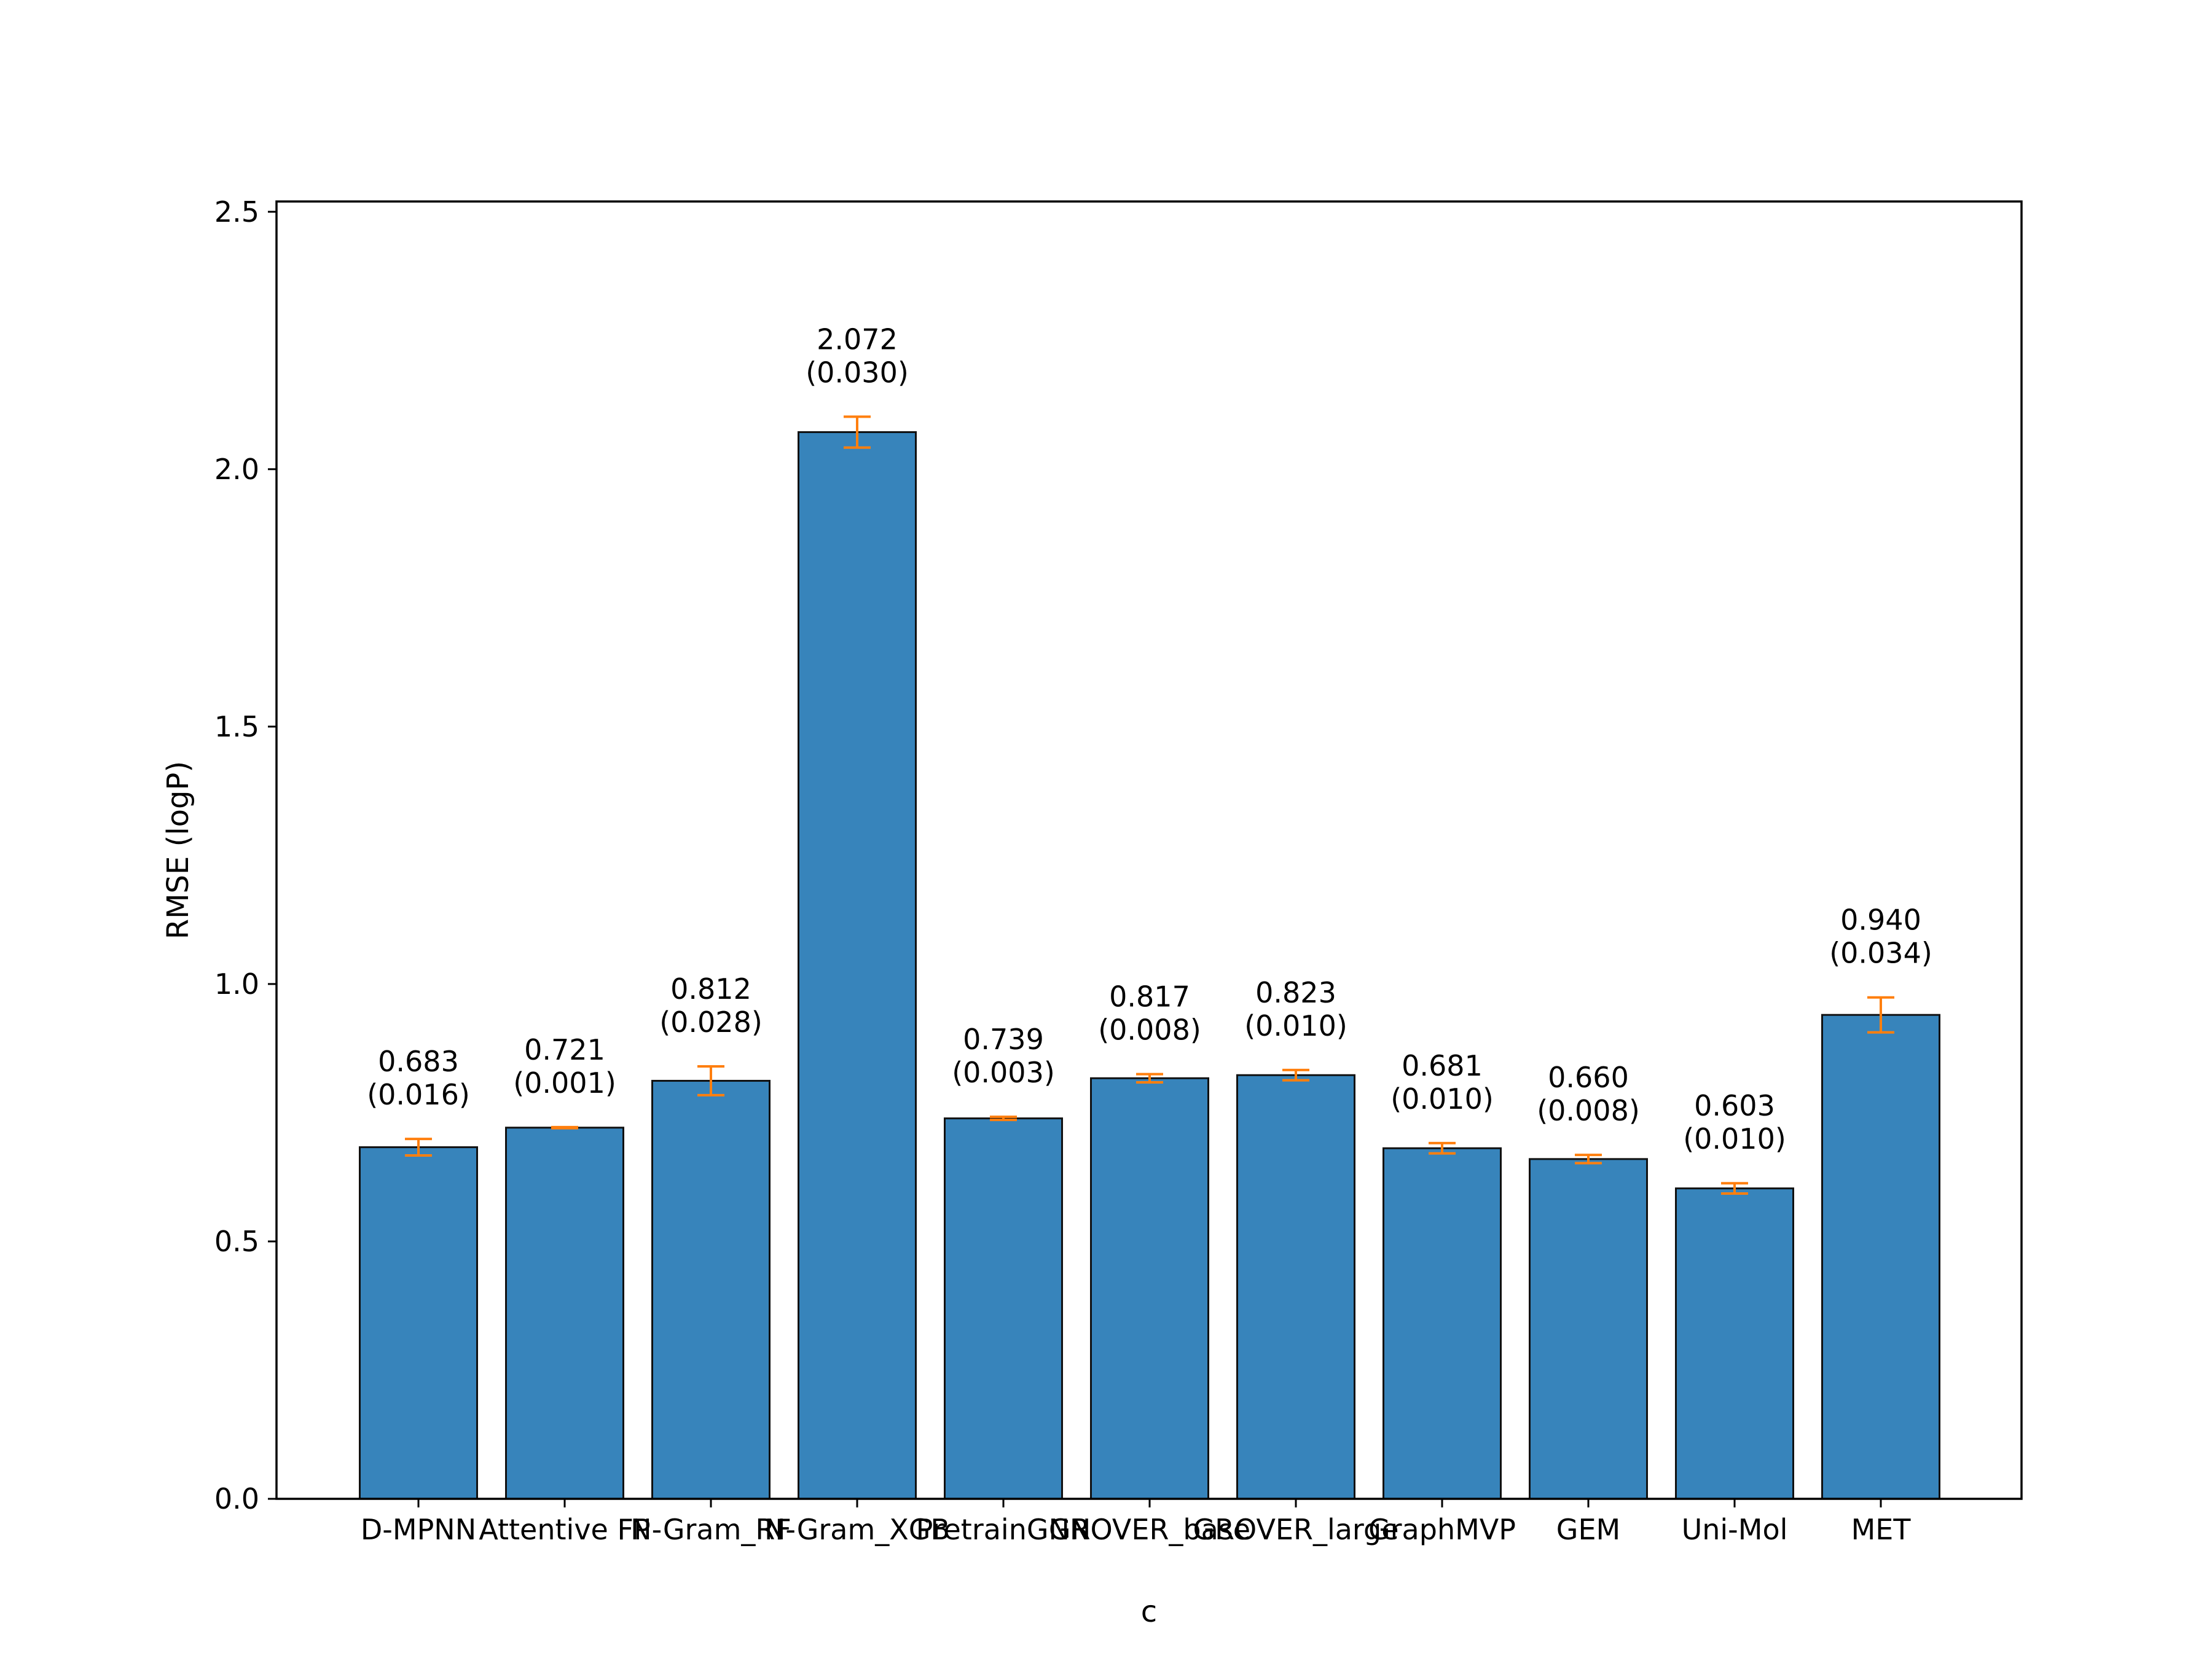  What do you see at coordinates (236, 212) in the screenshot?
I see `y-tick-label-5: 2.5` at bounding box center [236, 212].